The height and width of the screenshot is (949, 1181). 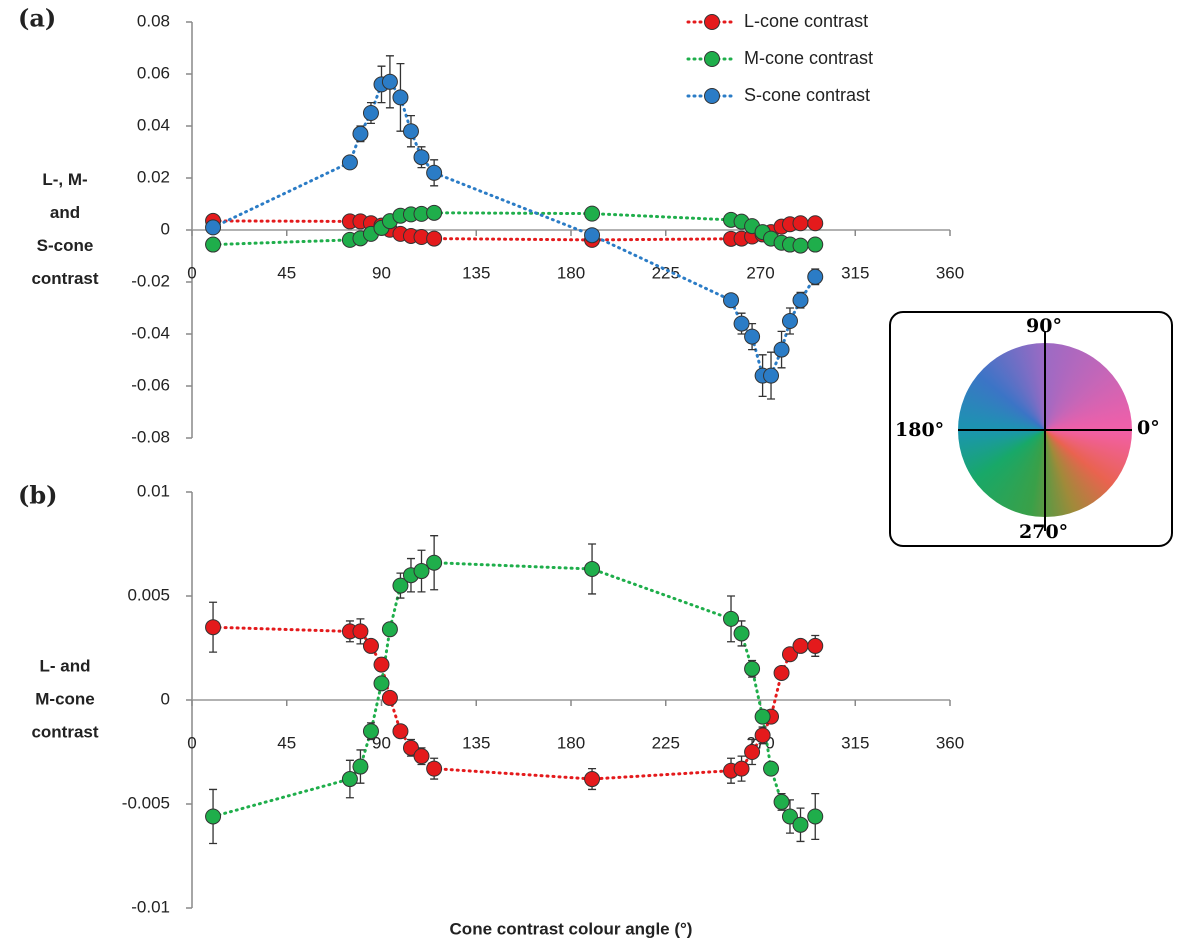 What do you see at coordinates (150, 436) in the screenshot?
I see `y-tick-label: -0.08` at bounding box center [150, 436].